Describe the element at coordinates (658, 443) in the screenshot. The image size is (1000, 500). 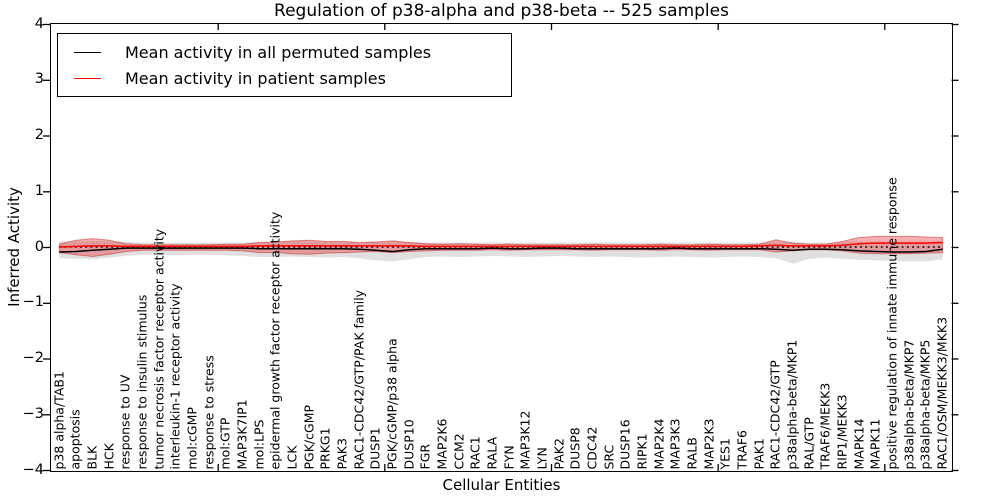
I see `x-tick-label: MAP2K4` at that location.